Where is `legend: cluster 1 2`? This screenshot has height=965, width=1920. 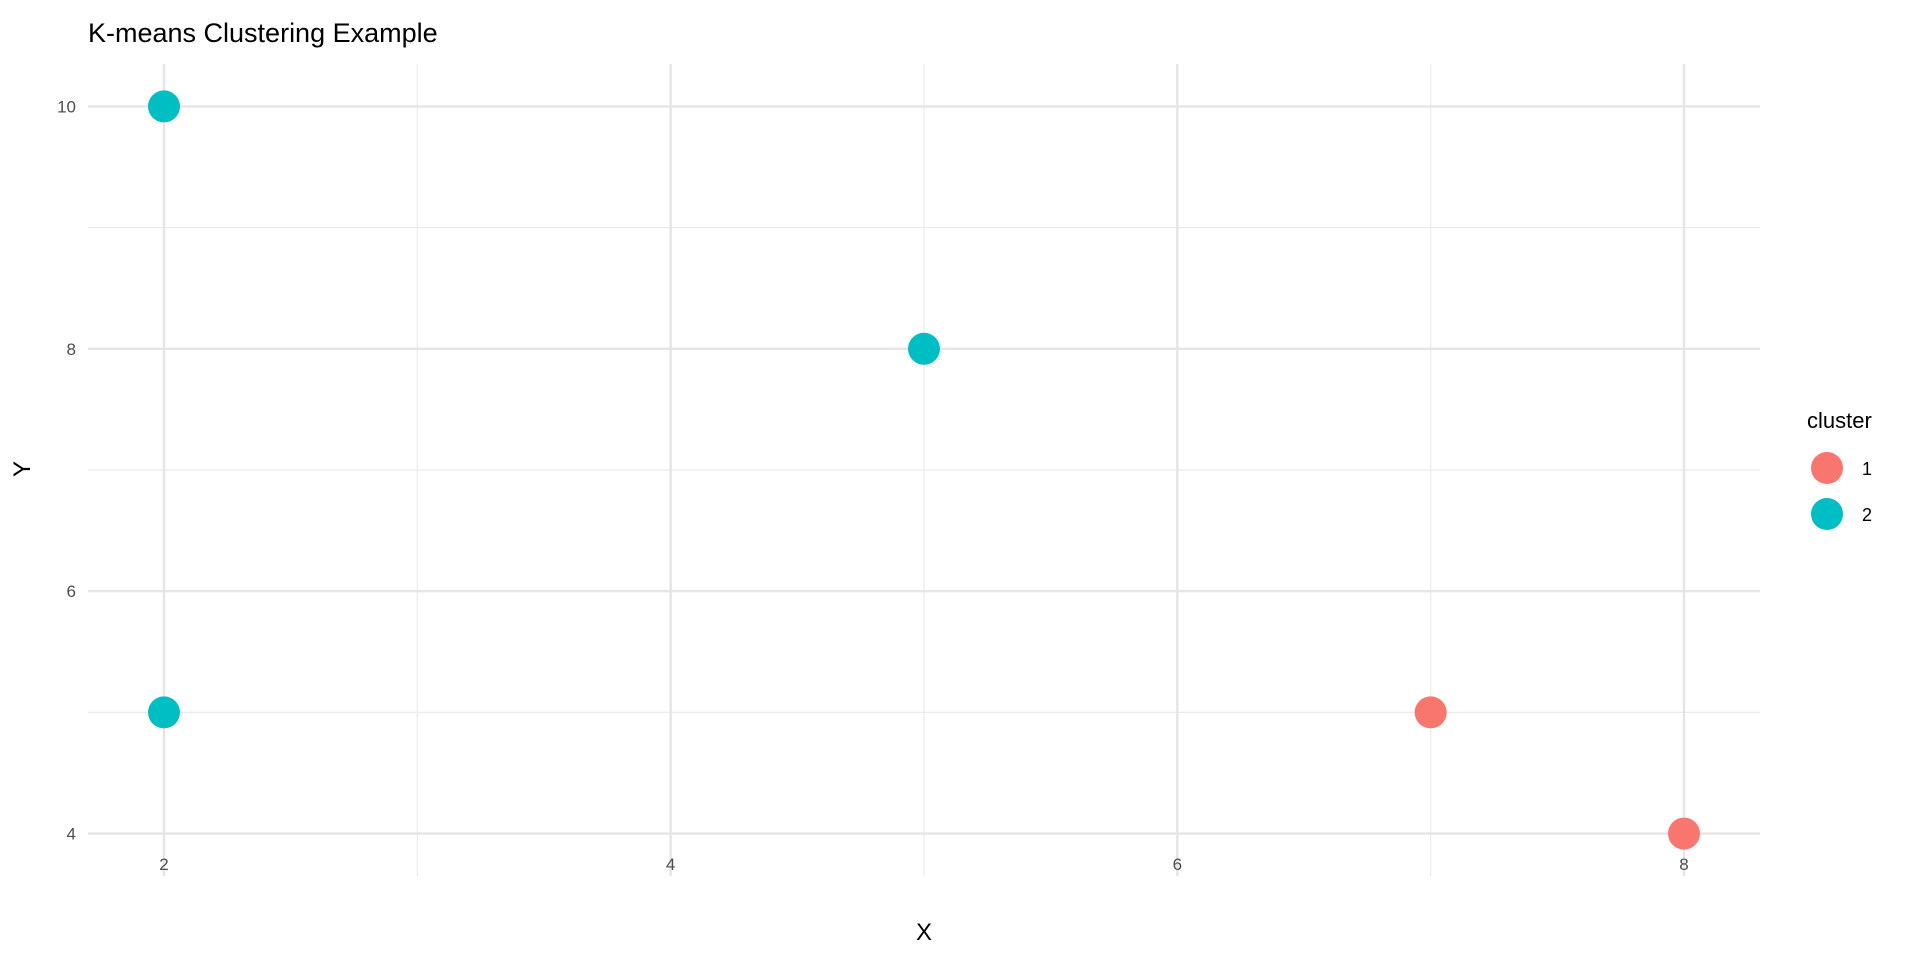 legend: cluster 1 2 is located at coordinates (1839, 469).